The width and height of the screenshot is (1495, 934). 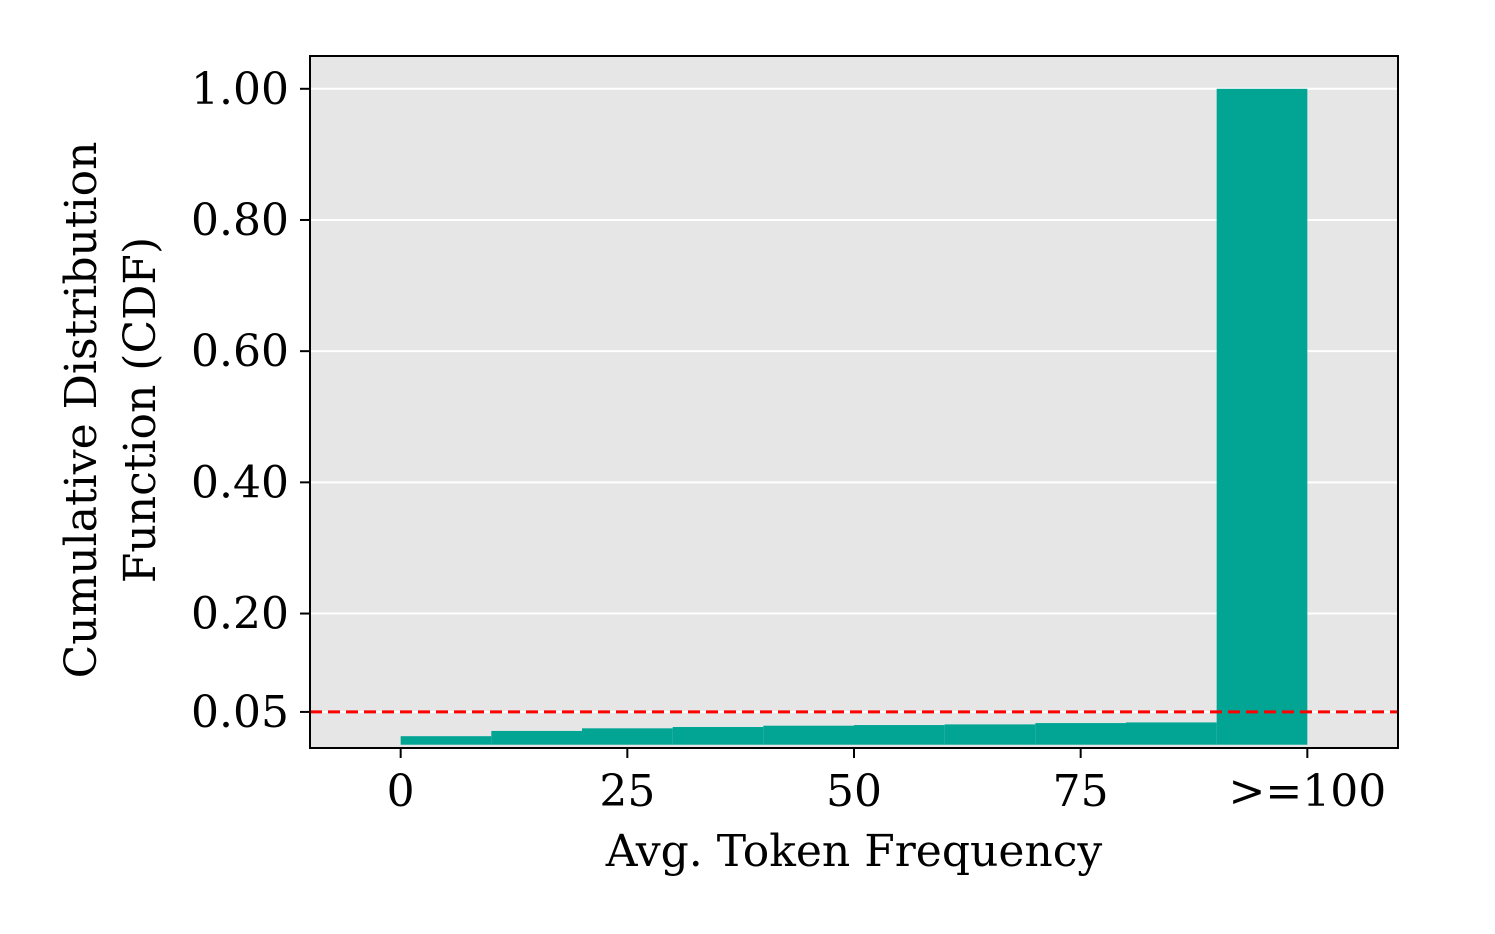 I want to click on x-tick-label-0: 0, so click(x=401, y=791).